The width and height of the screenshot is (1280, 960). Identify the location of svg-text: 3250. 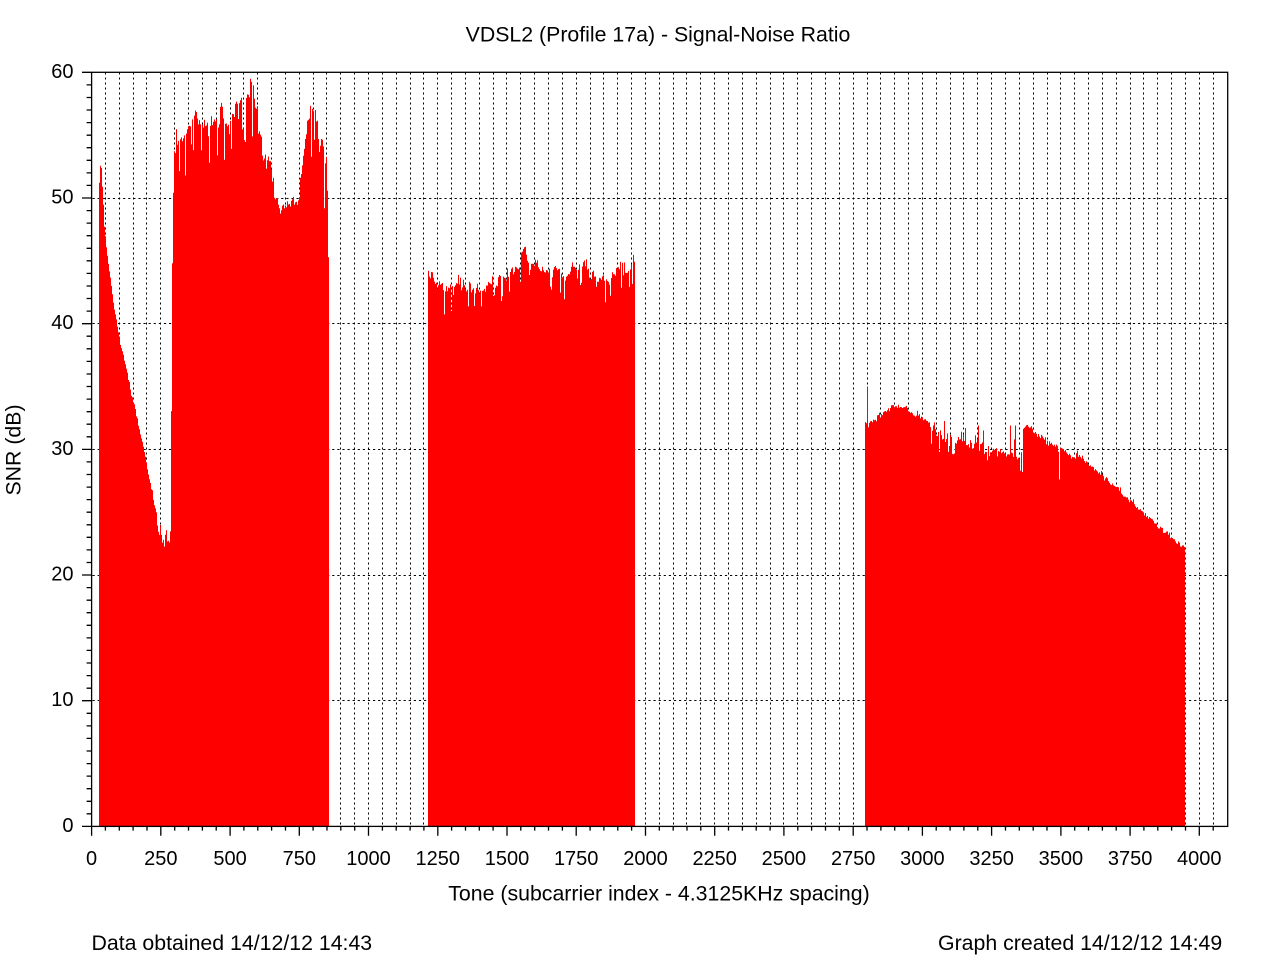
(991, 859).